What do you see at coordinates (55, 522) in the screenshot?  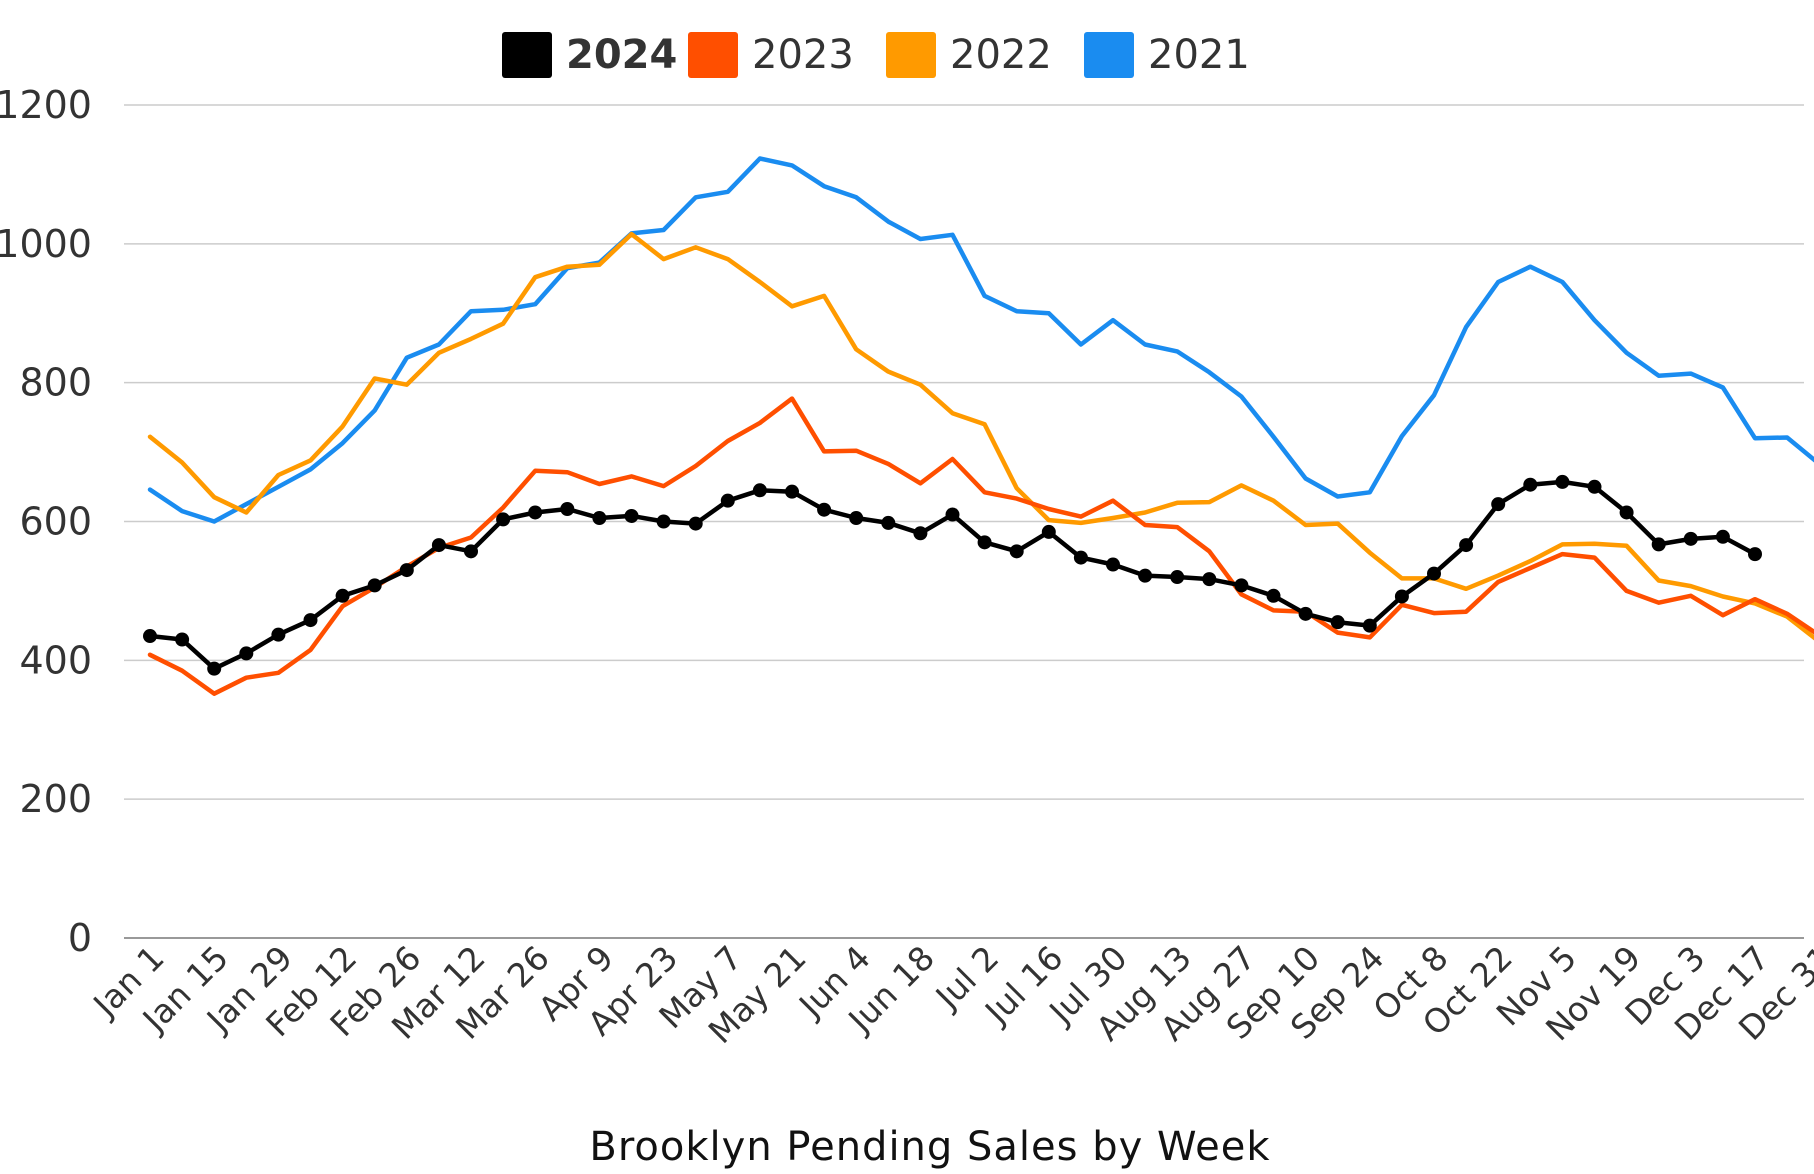 I see `y-tick-label: 600` at bounding box center [55, 522].